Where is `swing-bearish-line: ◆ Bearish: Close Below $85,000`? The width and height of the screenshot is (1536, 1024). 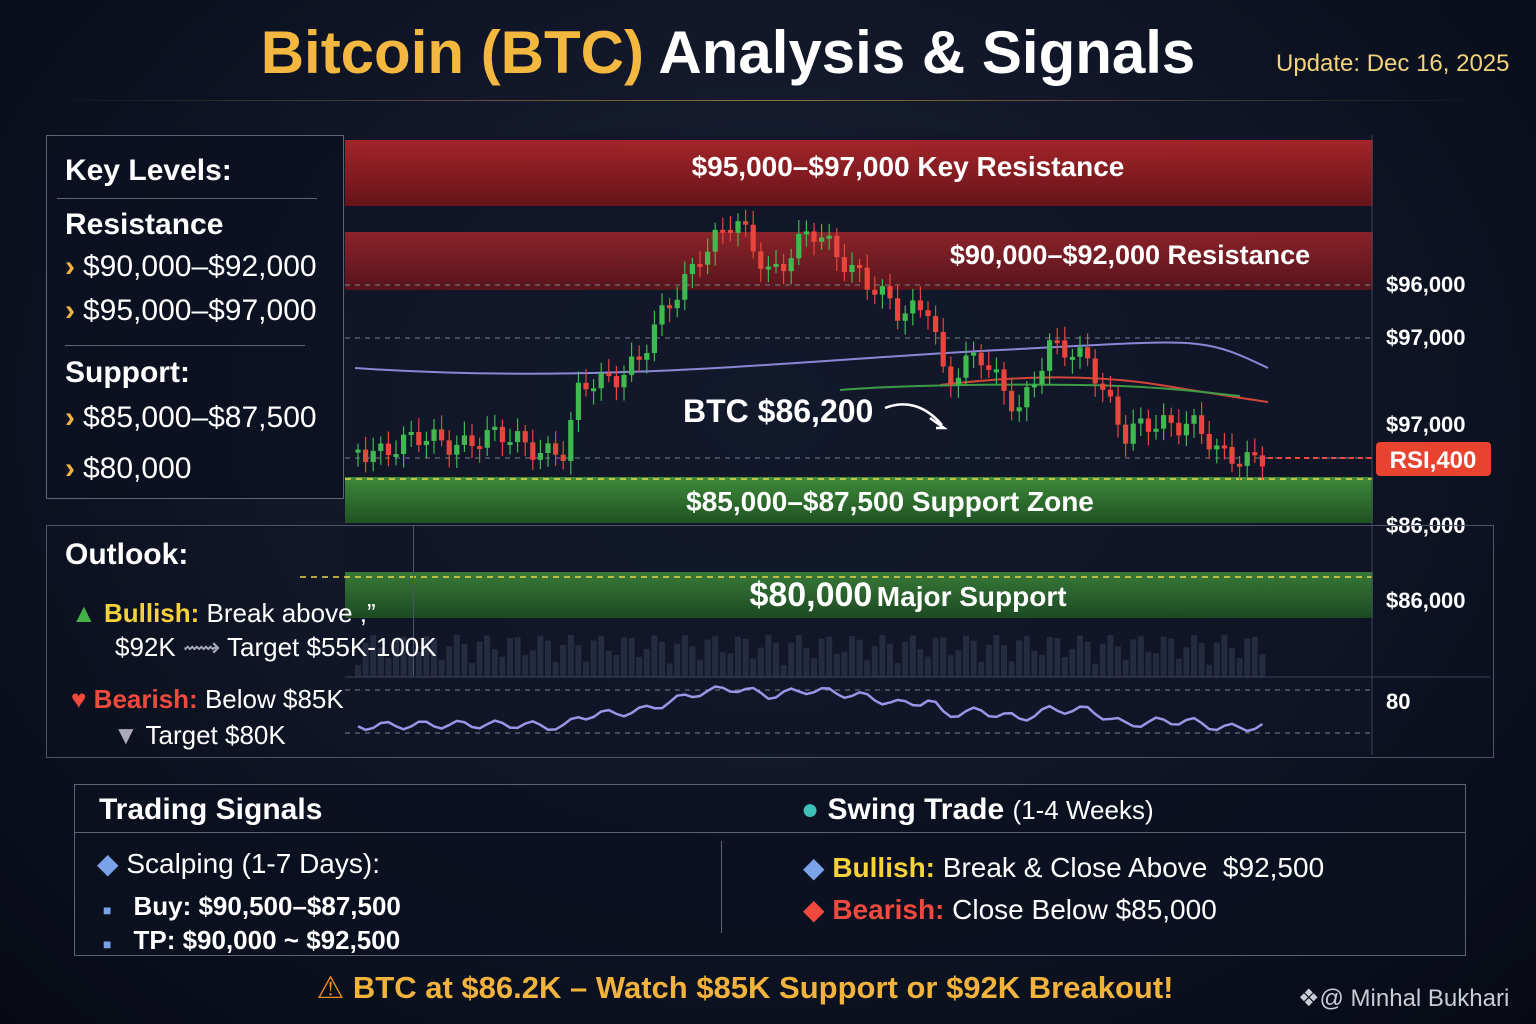 swing-bearish-line: ◆ Bearish: Close Below $85,000 is located at coordinates (1010, 909).